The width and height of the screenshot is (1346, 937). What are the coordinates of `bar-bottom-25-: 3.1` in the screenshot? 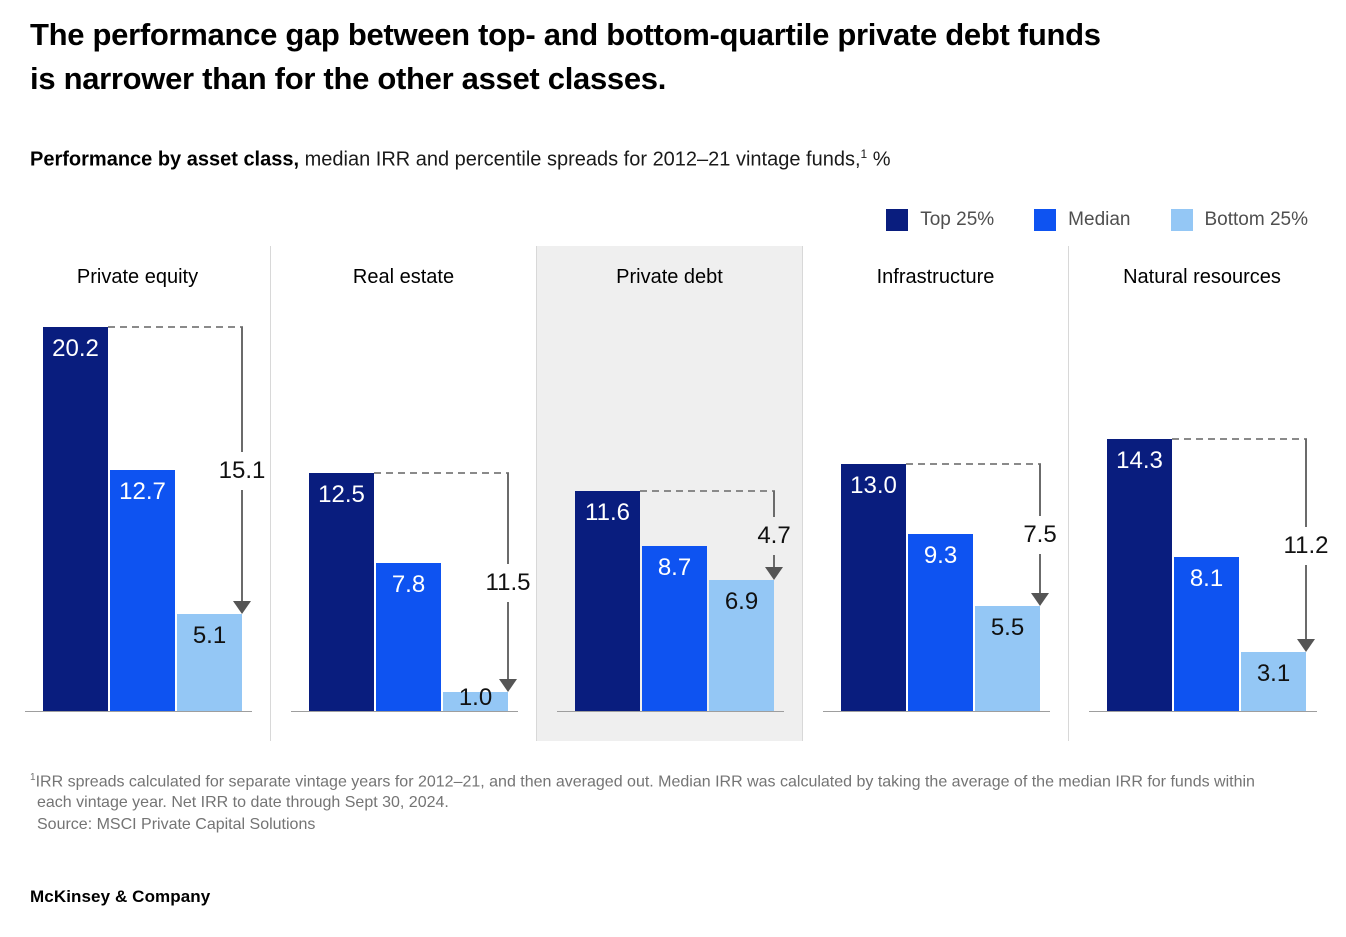 It's located at (1273, 681).